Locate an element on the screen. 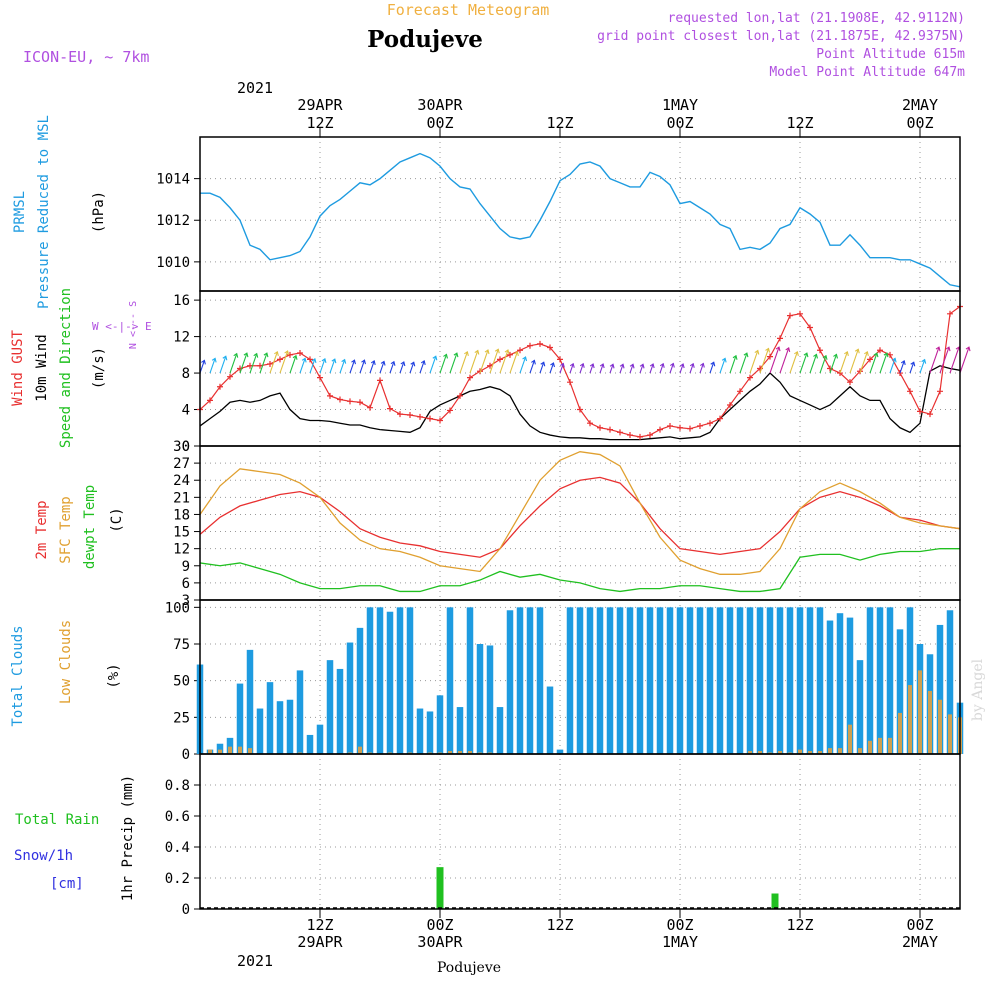  y-tick-label: 15 is located at coordinates (181, 533).